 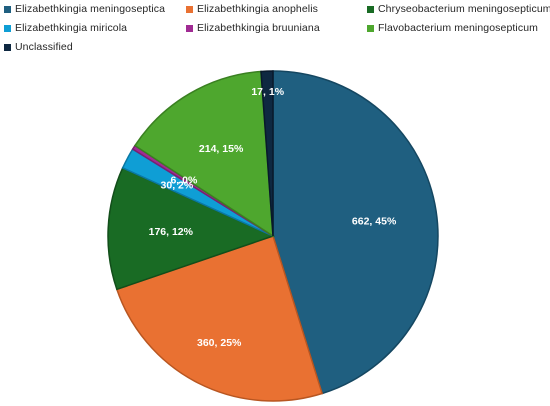 I want to click on legend-item-elizabethkingia-meningoseptica: Elizabethkingia meningoseptica, so click(x=84, y=9).